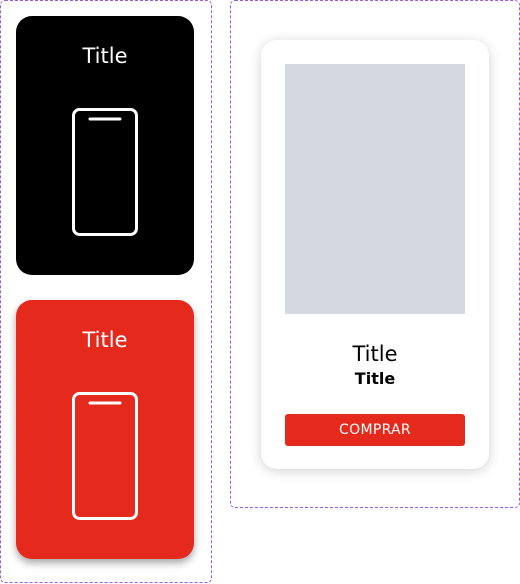 The height and width of the screenshot is (584, 520). What do you see at coordinates (375, 430) in the screenshot?
I see `buy-button: COMPRAR` at bounding box center [375, 430].